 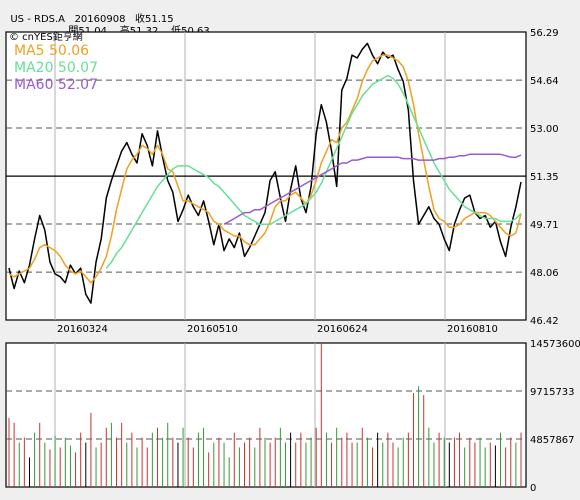 I want to click on volume-y-tick-label: 4857867, so click(x=552, y=440).